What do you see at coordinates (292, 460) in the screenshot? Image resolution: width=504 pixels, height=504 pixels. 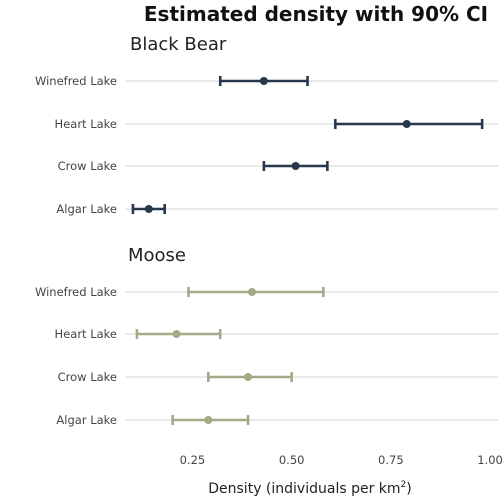 I see `x-tick-label: 0.50` at bounding box center [292, 460].